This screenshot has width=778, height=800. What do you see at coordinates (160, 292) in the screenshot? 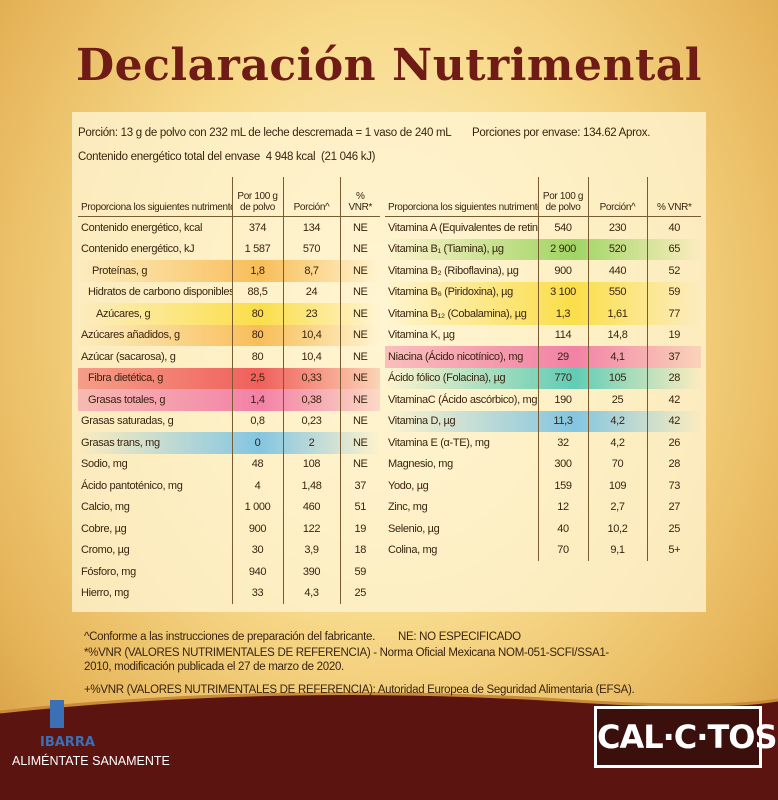
I see `cell: Hidratos de carbono disponibles, g` at bounding box center [160, 292].